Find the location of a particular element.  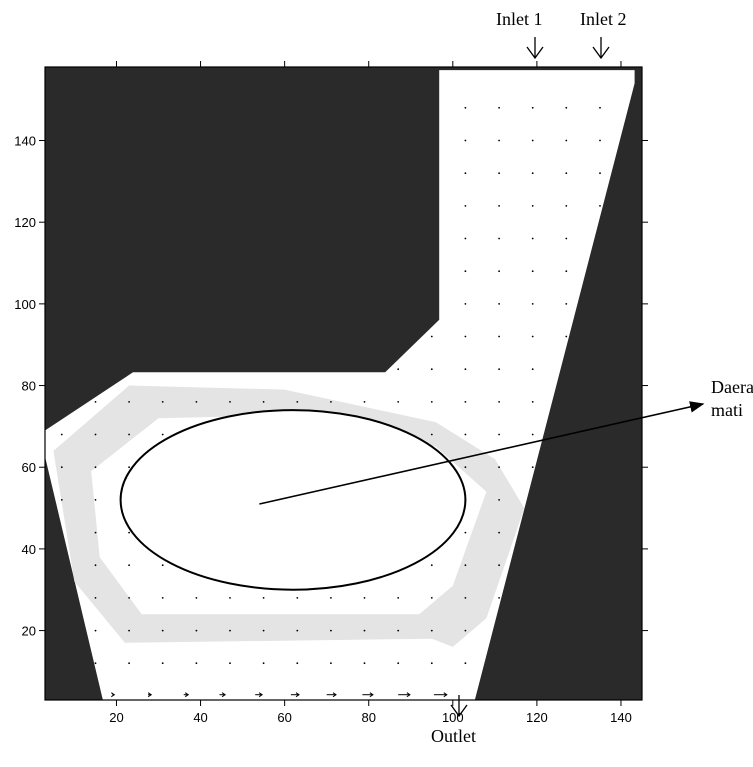

inlet-1-label: Inlet 1 is located at coordinates (519, 19).